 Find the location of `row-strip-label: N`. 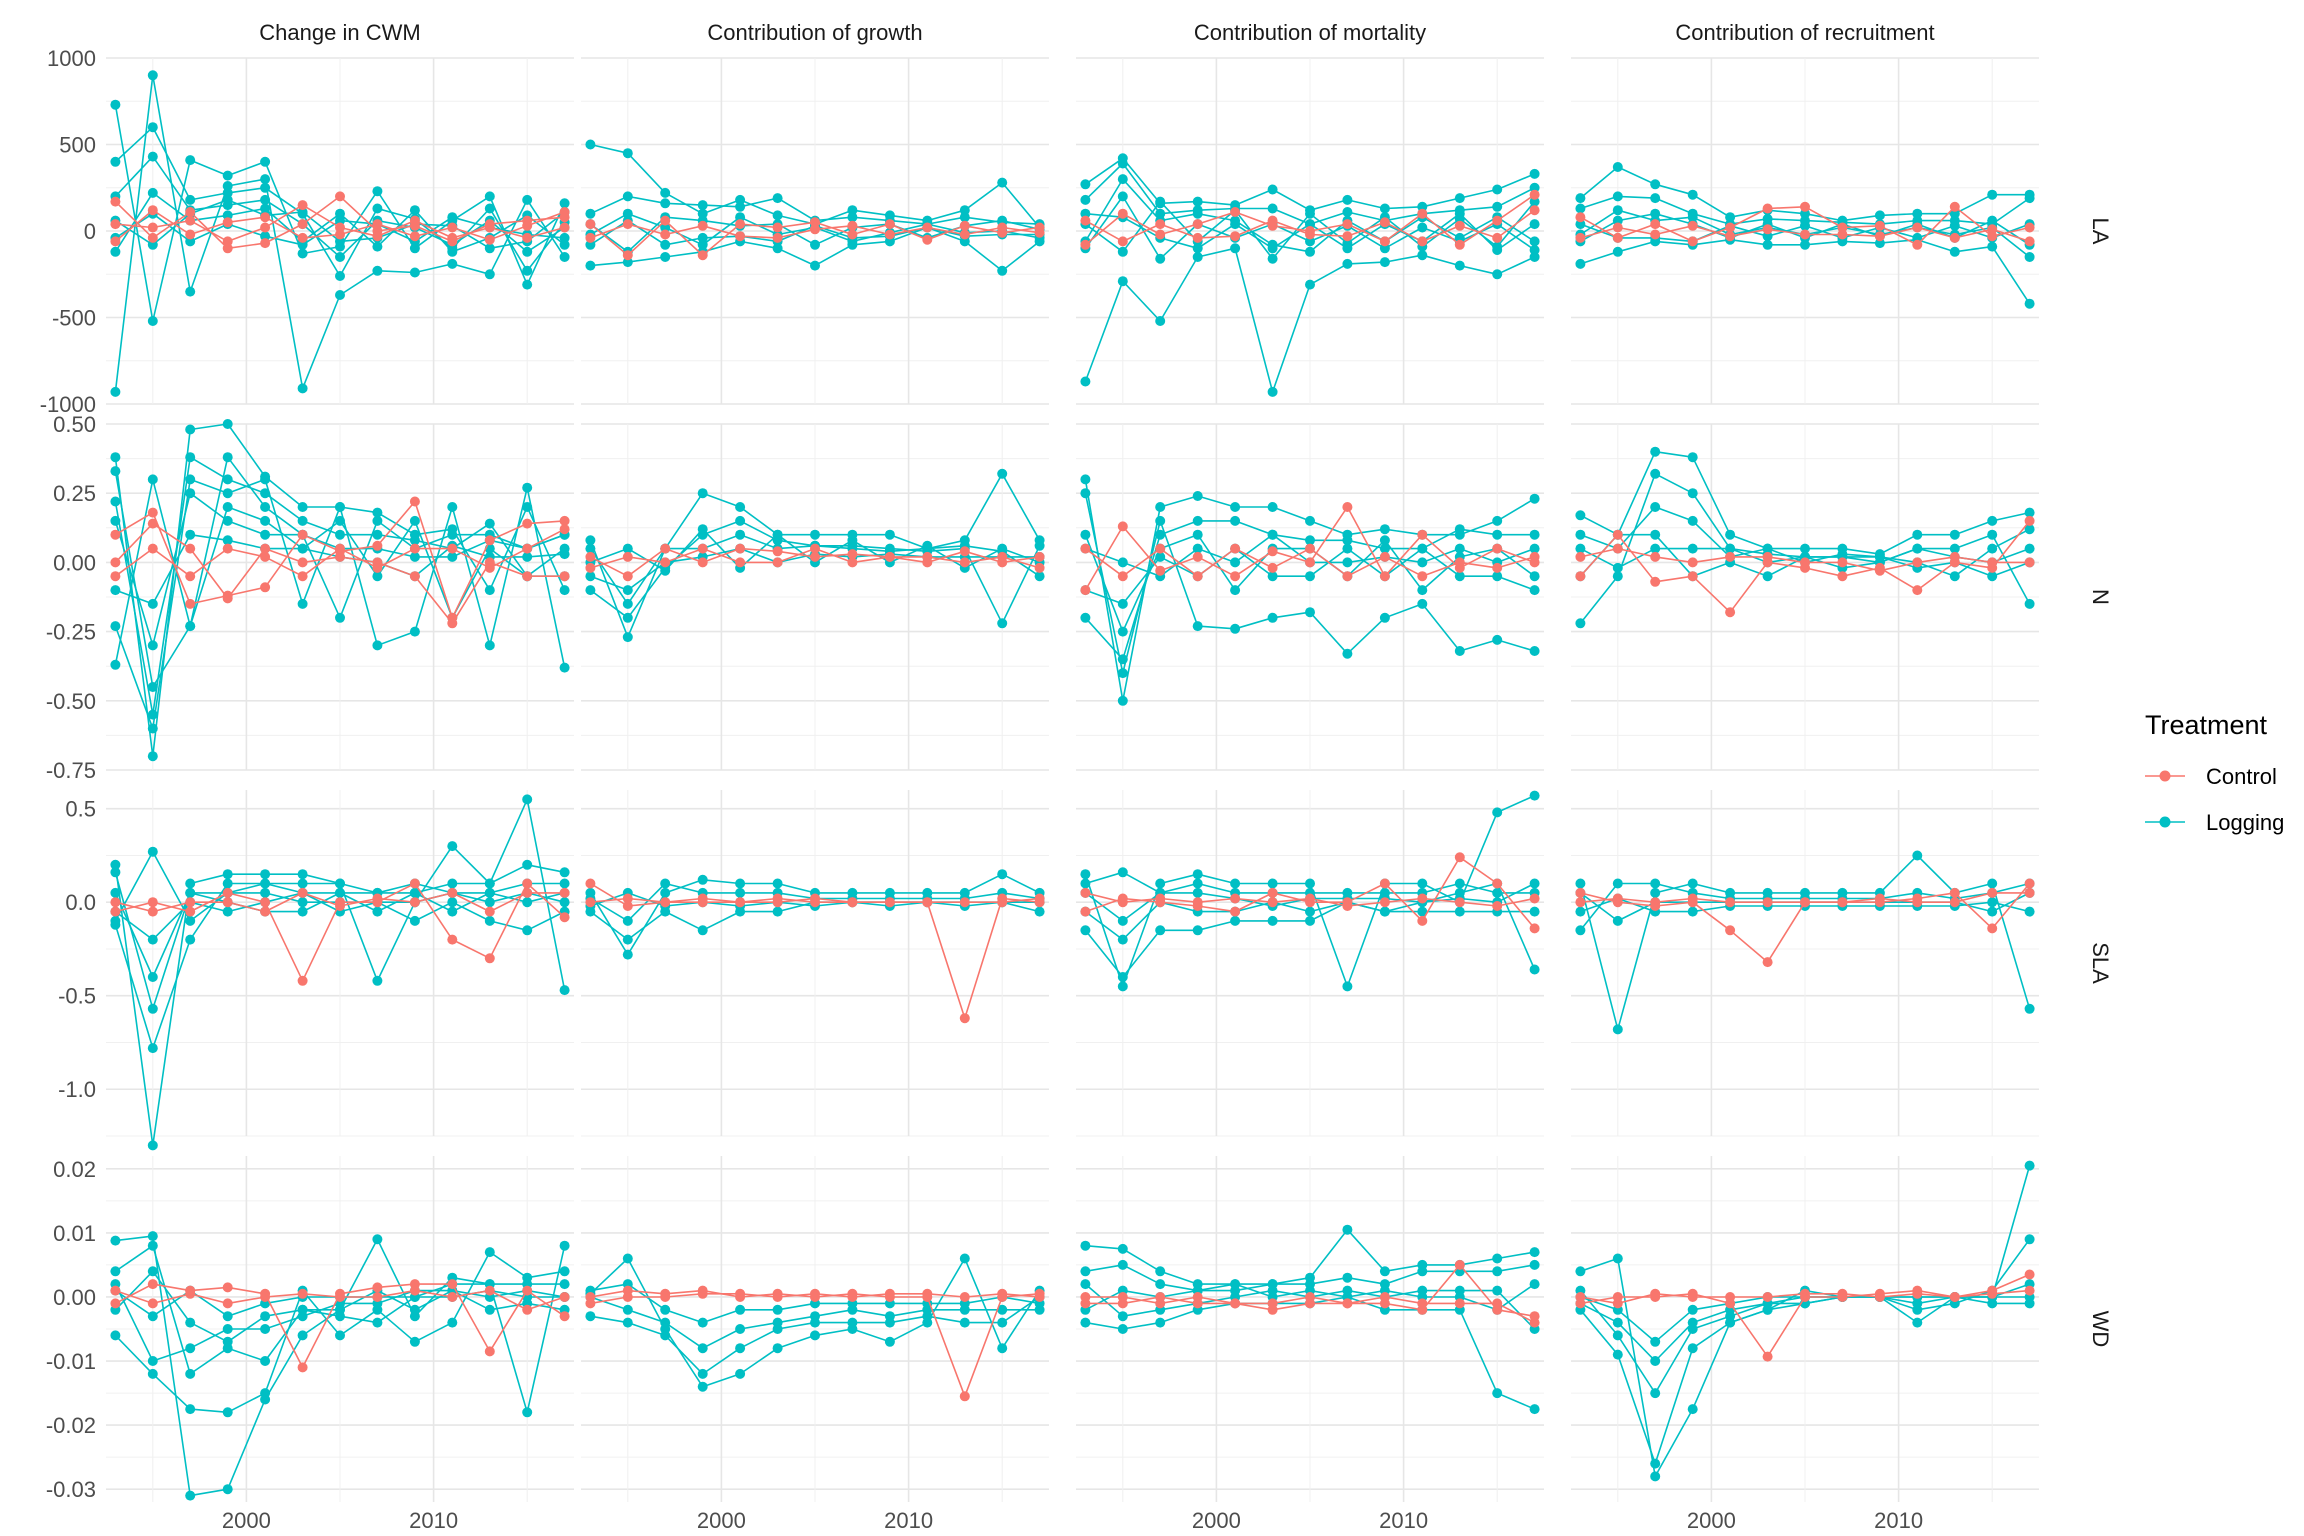

row-strip-label: N is located at coordinates (2100, 597).